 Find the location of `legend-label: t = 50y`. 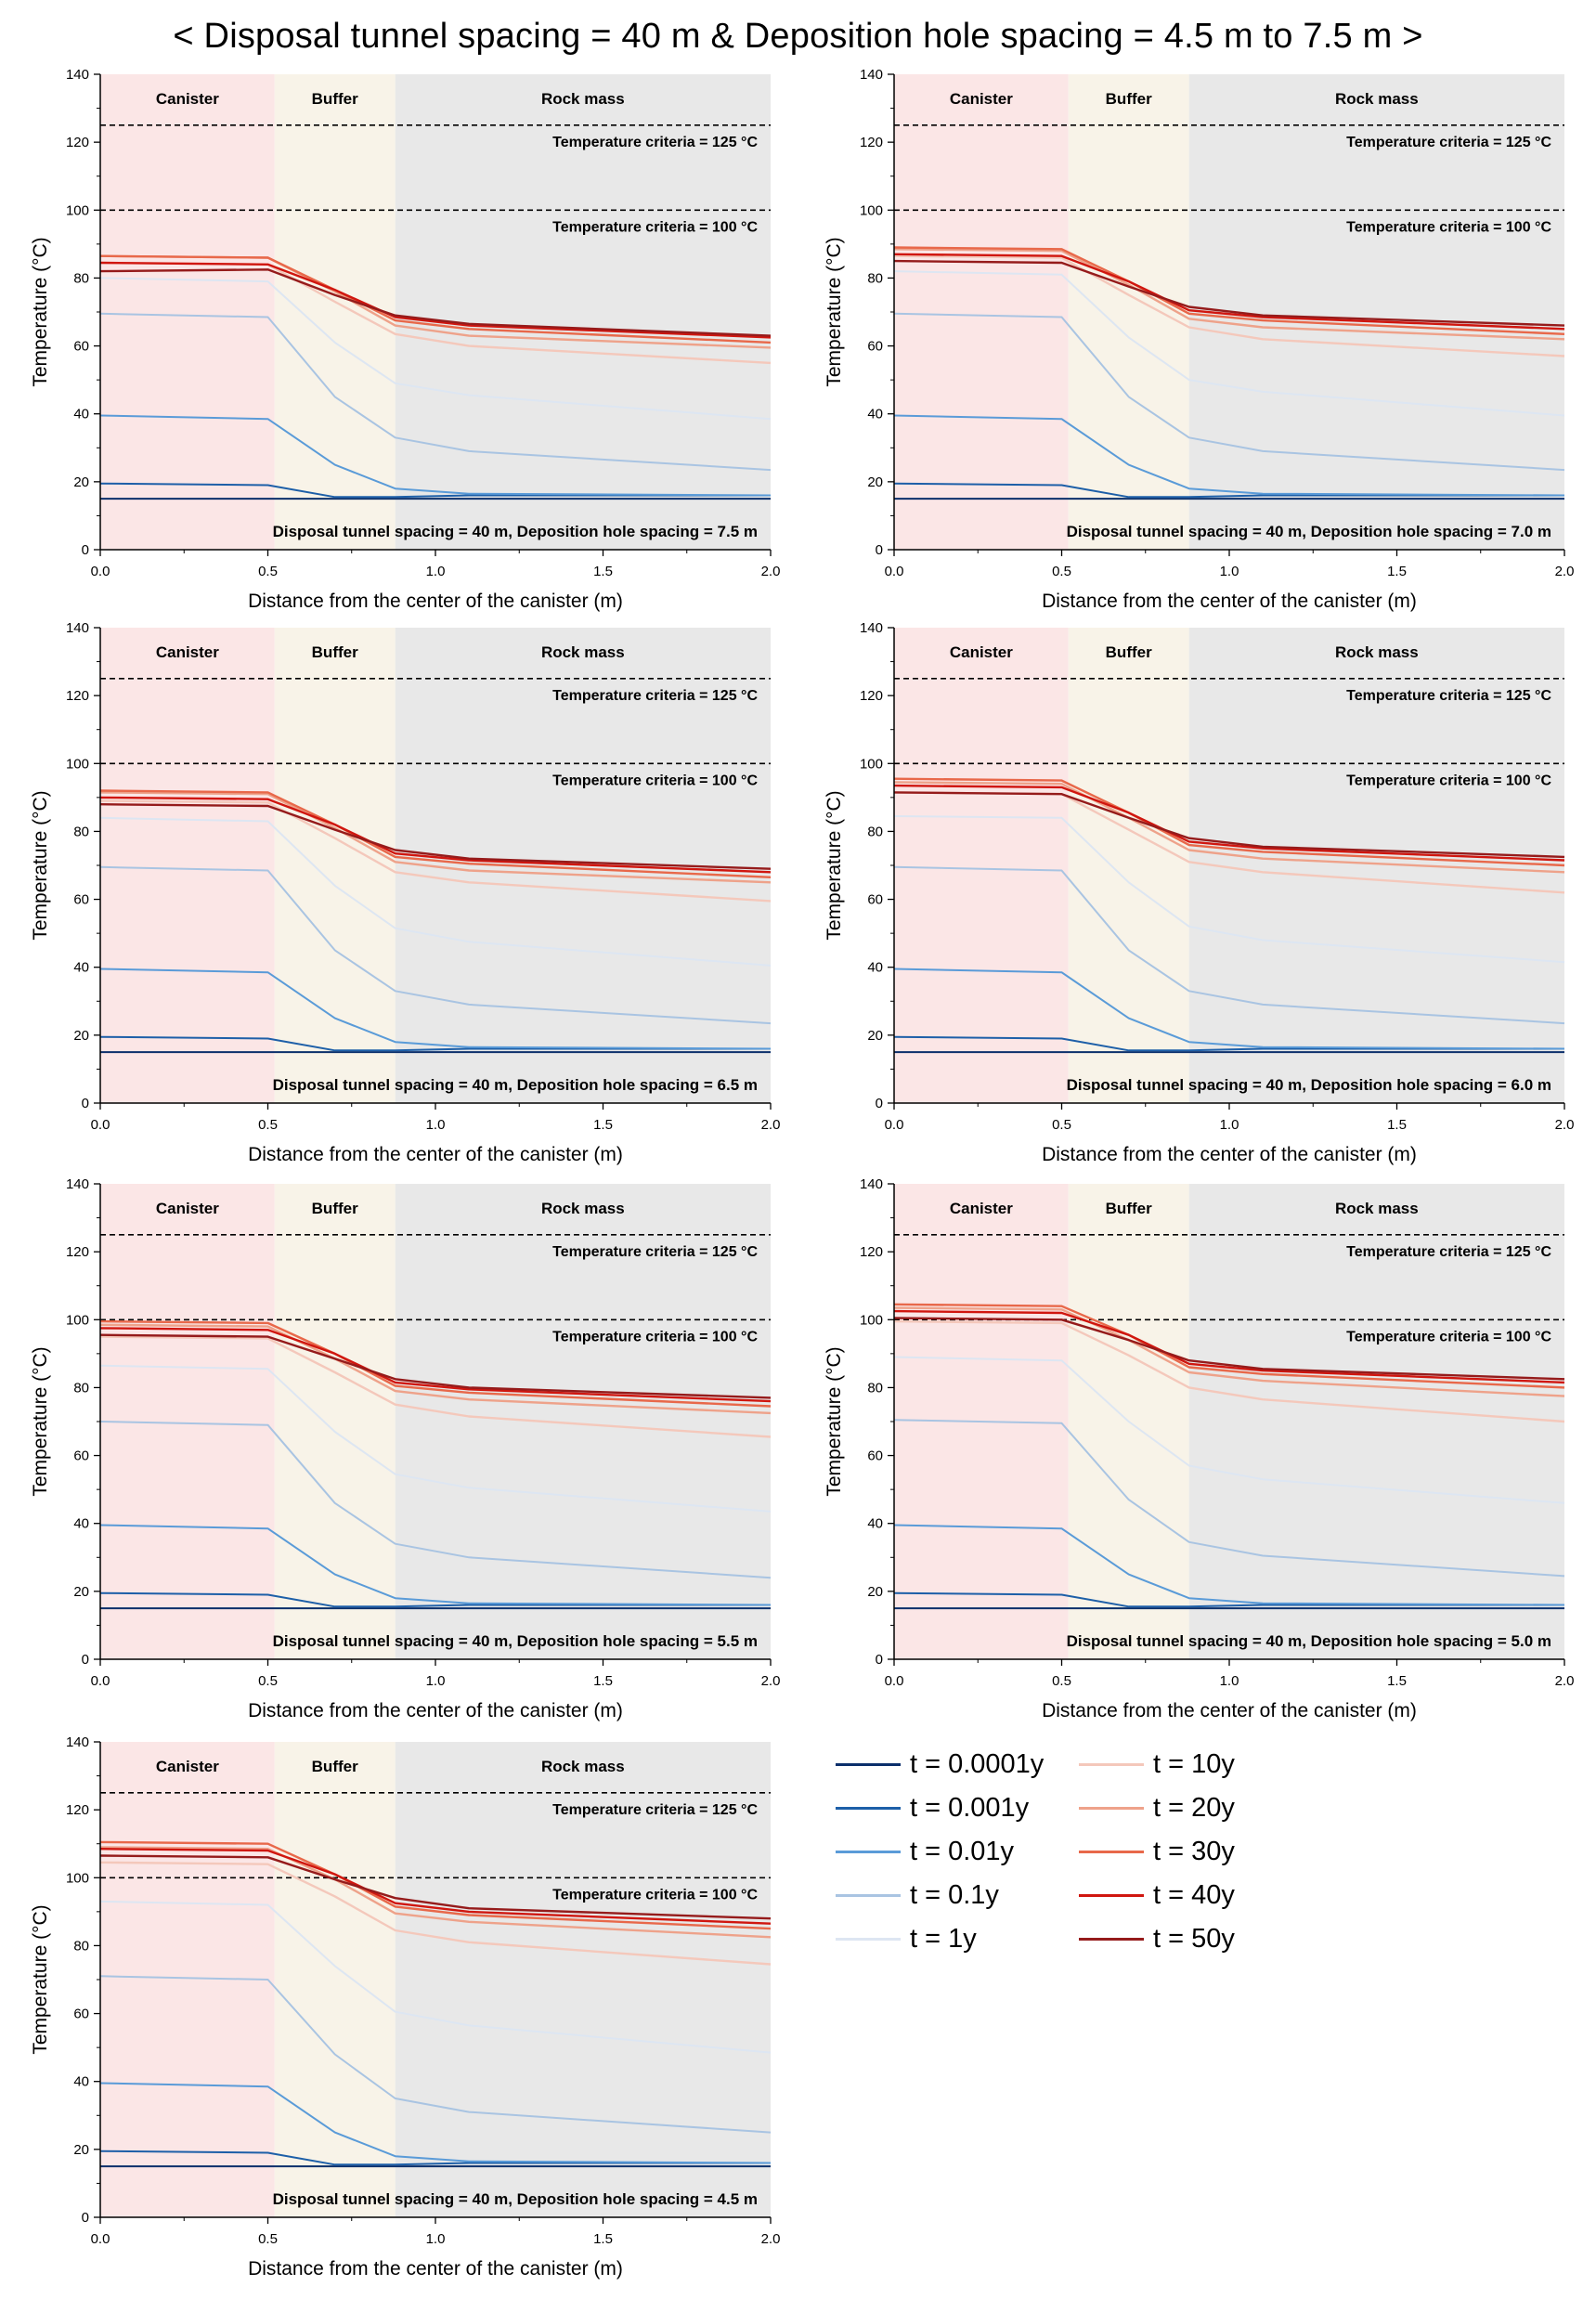

legend-label: t = 50y is located at coordinates (1194, 1938).